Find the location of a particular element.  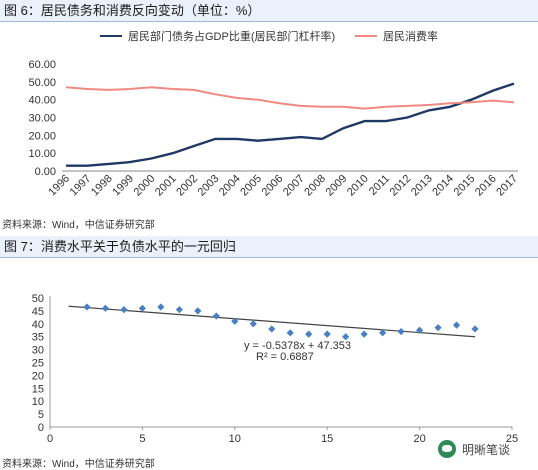

x-tick-label: 2007 is located at coordinates (294, 186).